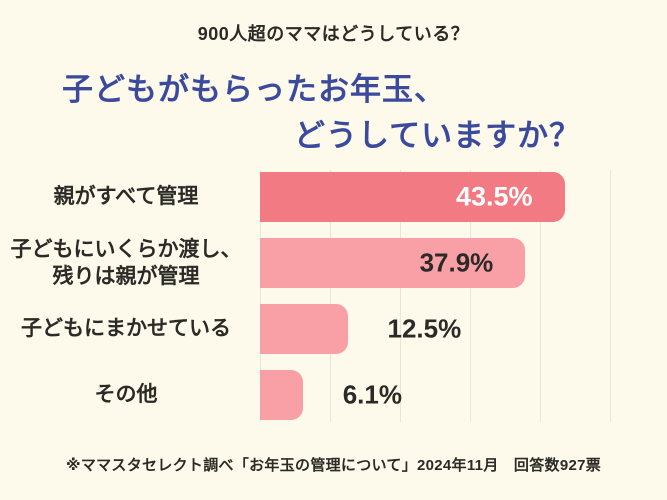 This screenshot has height=500, width=667. What do you see at coordinates (438, 135) in the screenshot?
I see `page-title-line-2: どうしていますか？` at bounding box center [438, 135].